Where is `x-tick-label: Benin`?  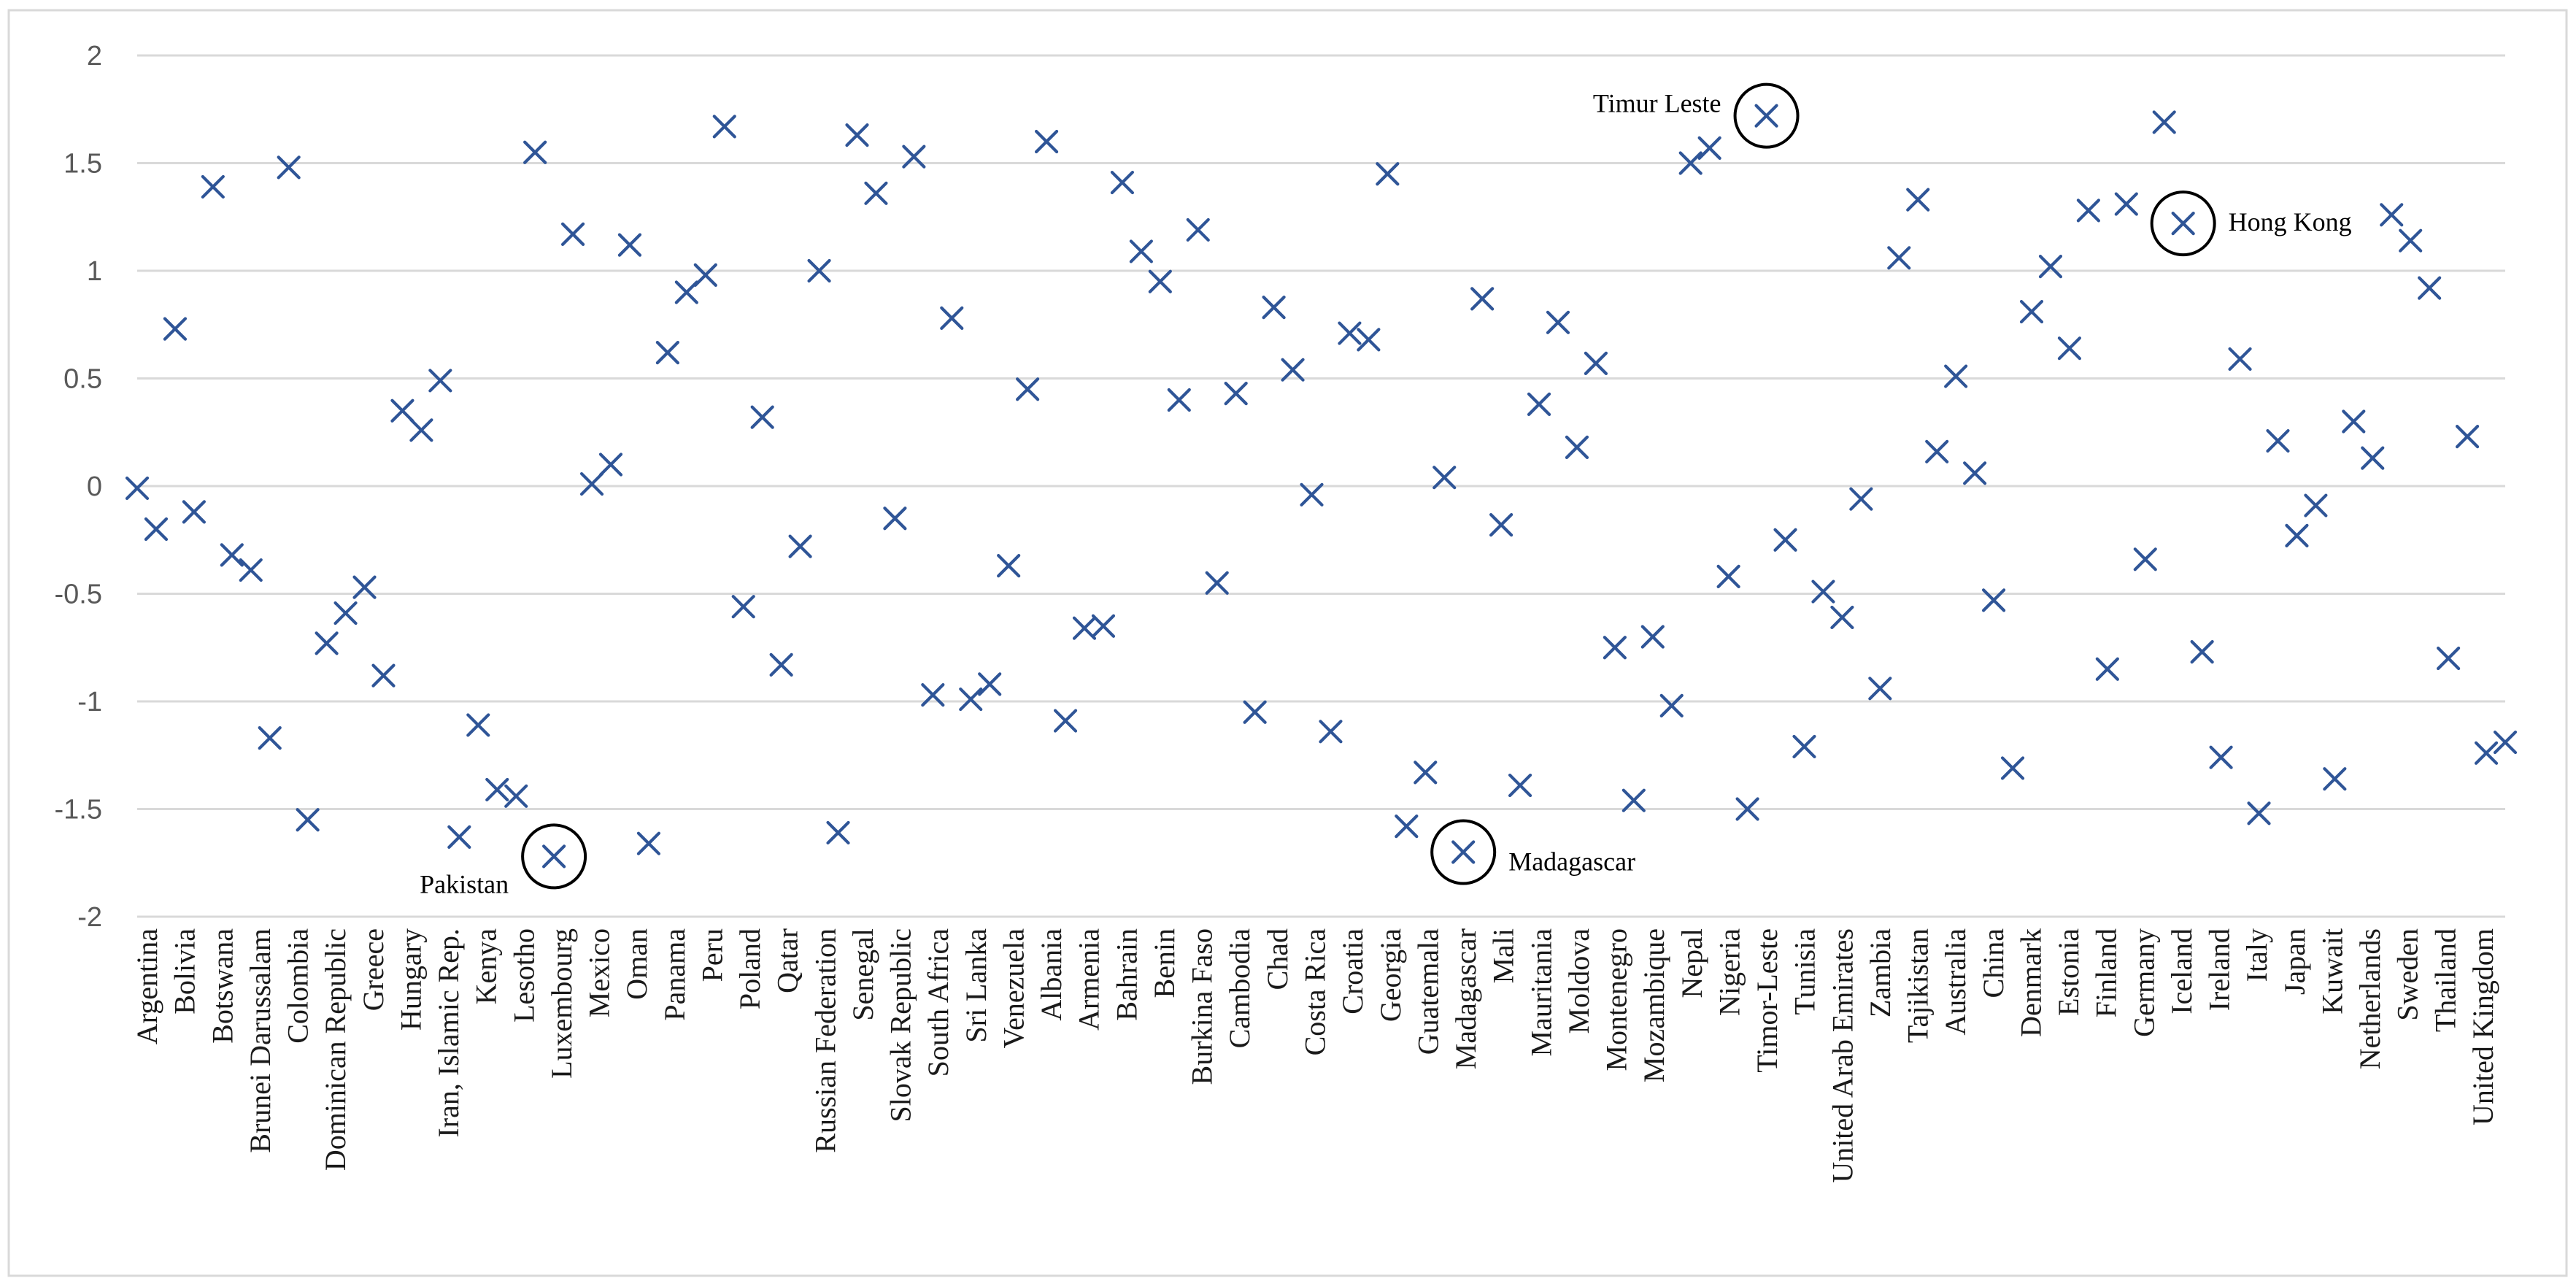
x-tick-label: Benin is located at coordinates (1164, 963).